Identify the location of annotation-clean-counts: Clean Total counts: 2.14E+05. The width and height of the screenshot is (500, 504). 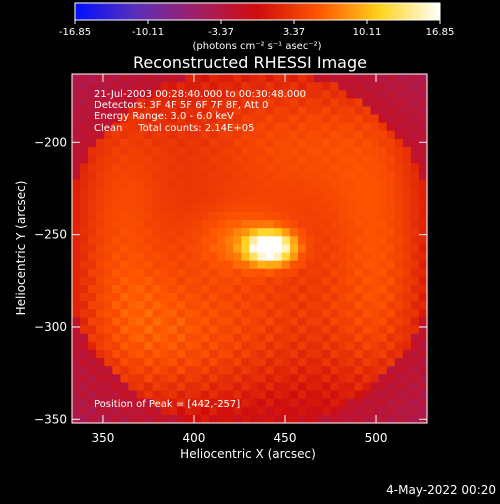
(174, 128).